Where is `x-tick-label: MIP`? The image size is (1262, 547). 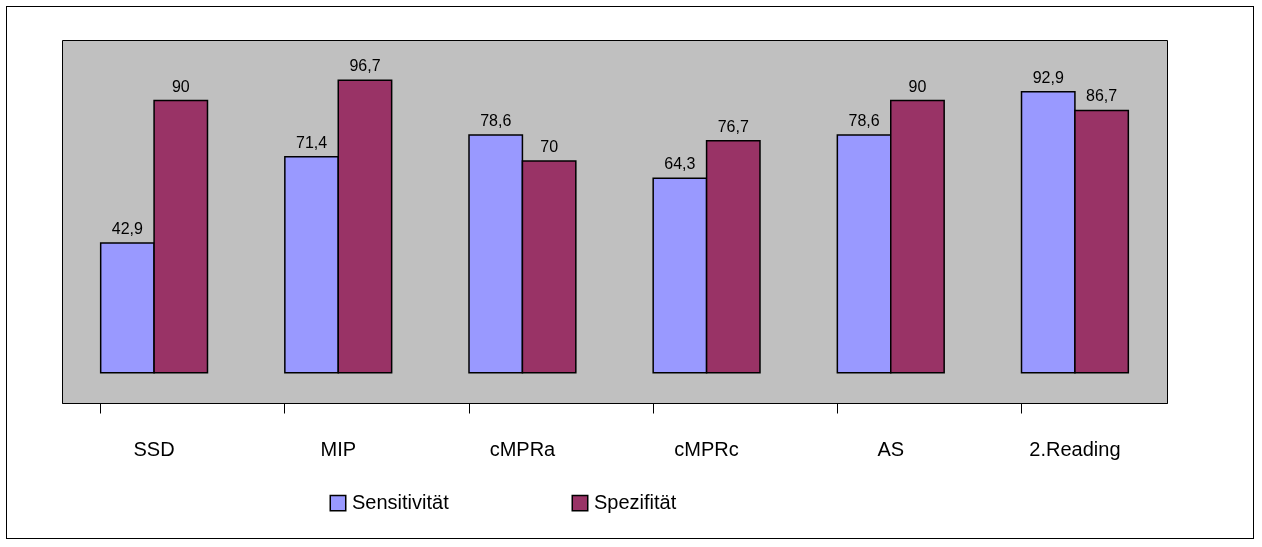
x-tick-label: MIP is located at coordinates (338, 448).